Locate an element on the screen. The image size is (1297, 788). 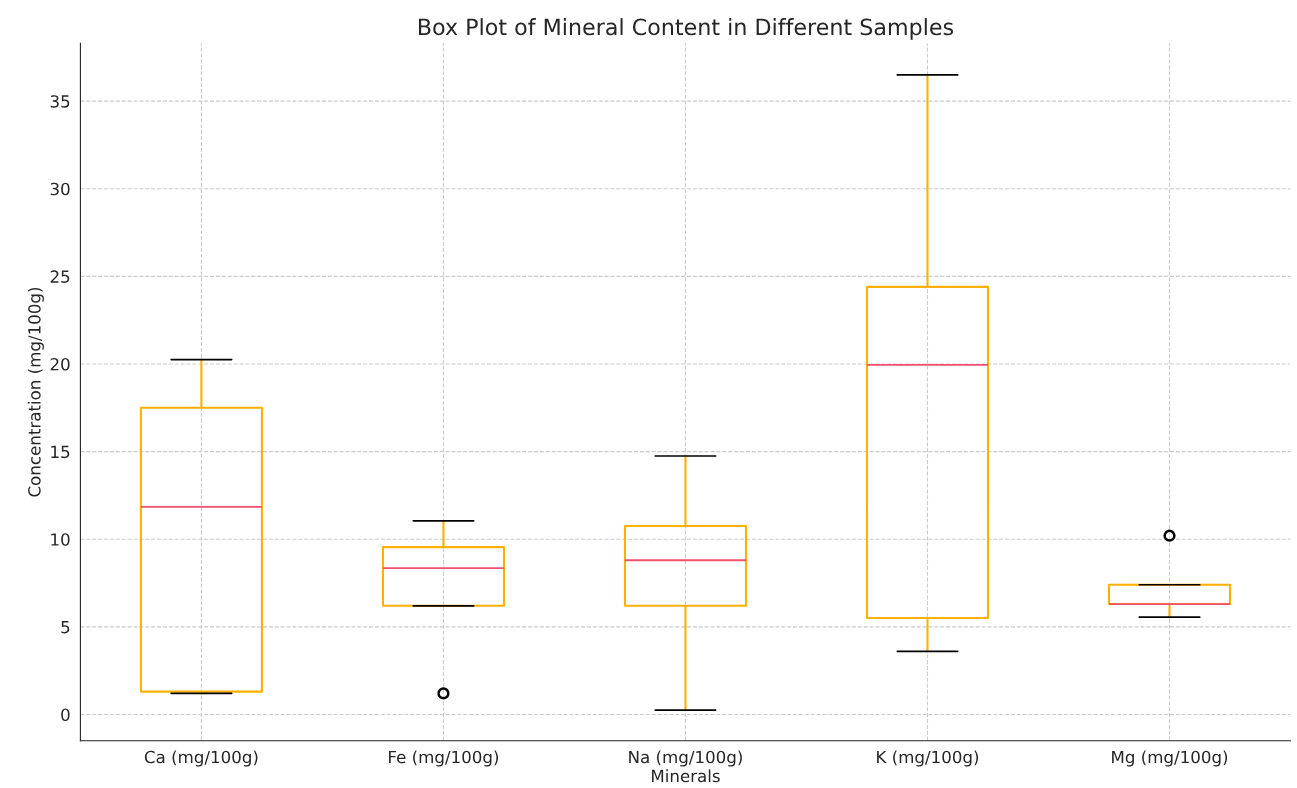
x-tick-label: Ca (mg/100g) is located at coordinates (201, 758).